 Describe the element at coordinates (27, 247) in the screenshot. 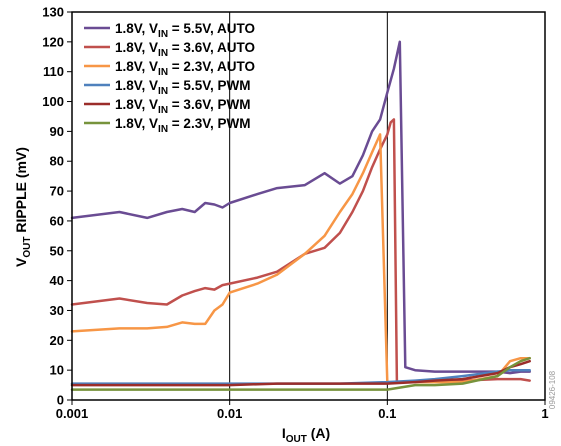

I see `y-axis-title-subscript: OUT` at that location.